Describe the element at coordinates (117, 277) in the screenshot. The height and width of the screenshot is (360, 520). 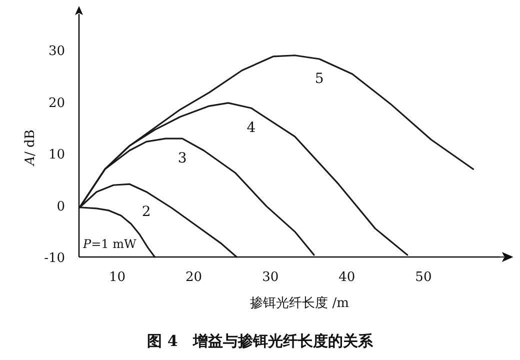
I see `x-tick-label: 10` at that location.